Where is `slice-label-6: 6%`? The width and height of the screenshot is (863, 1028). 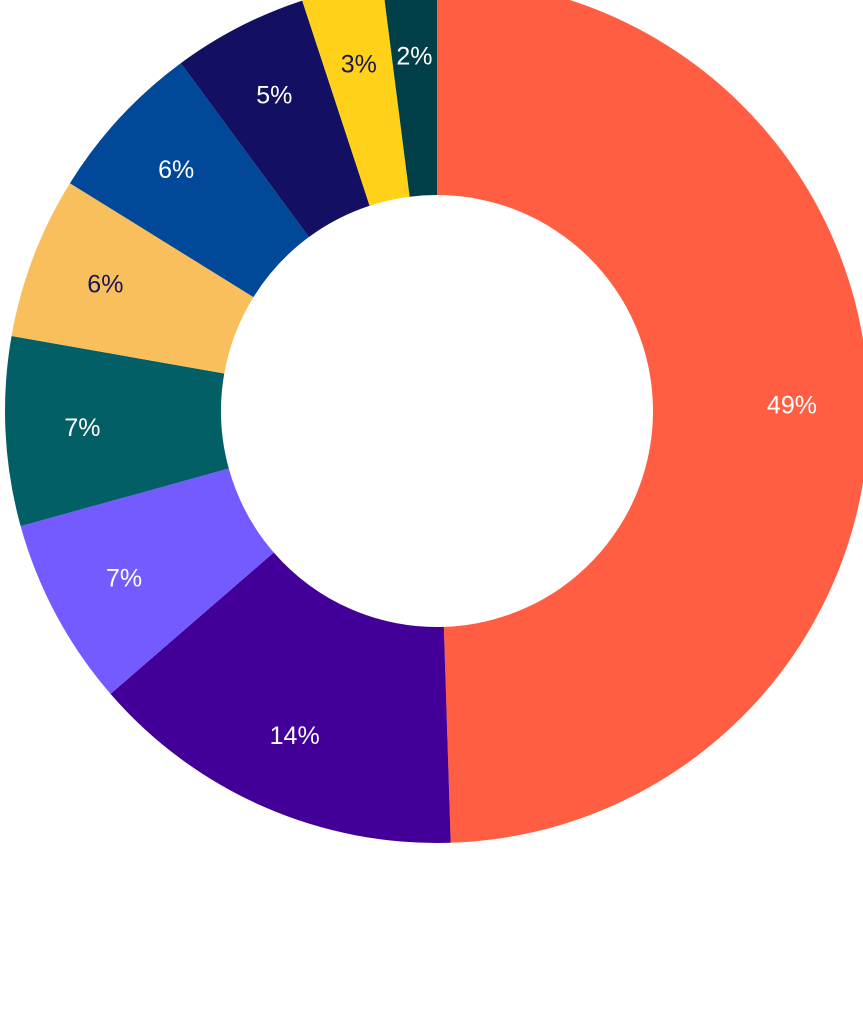 slice-label-6: 6% is located at coordinates (176, 170).